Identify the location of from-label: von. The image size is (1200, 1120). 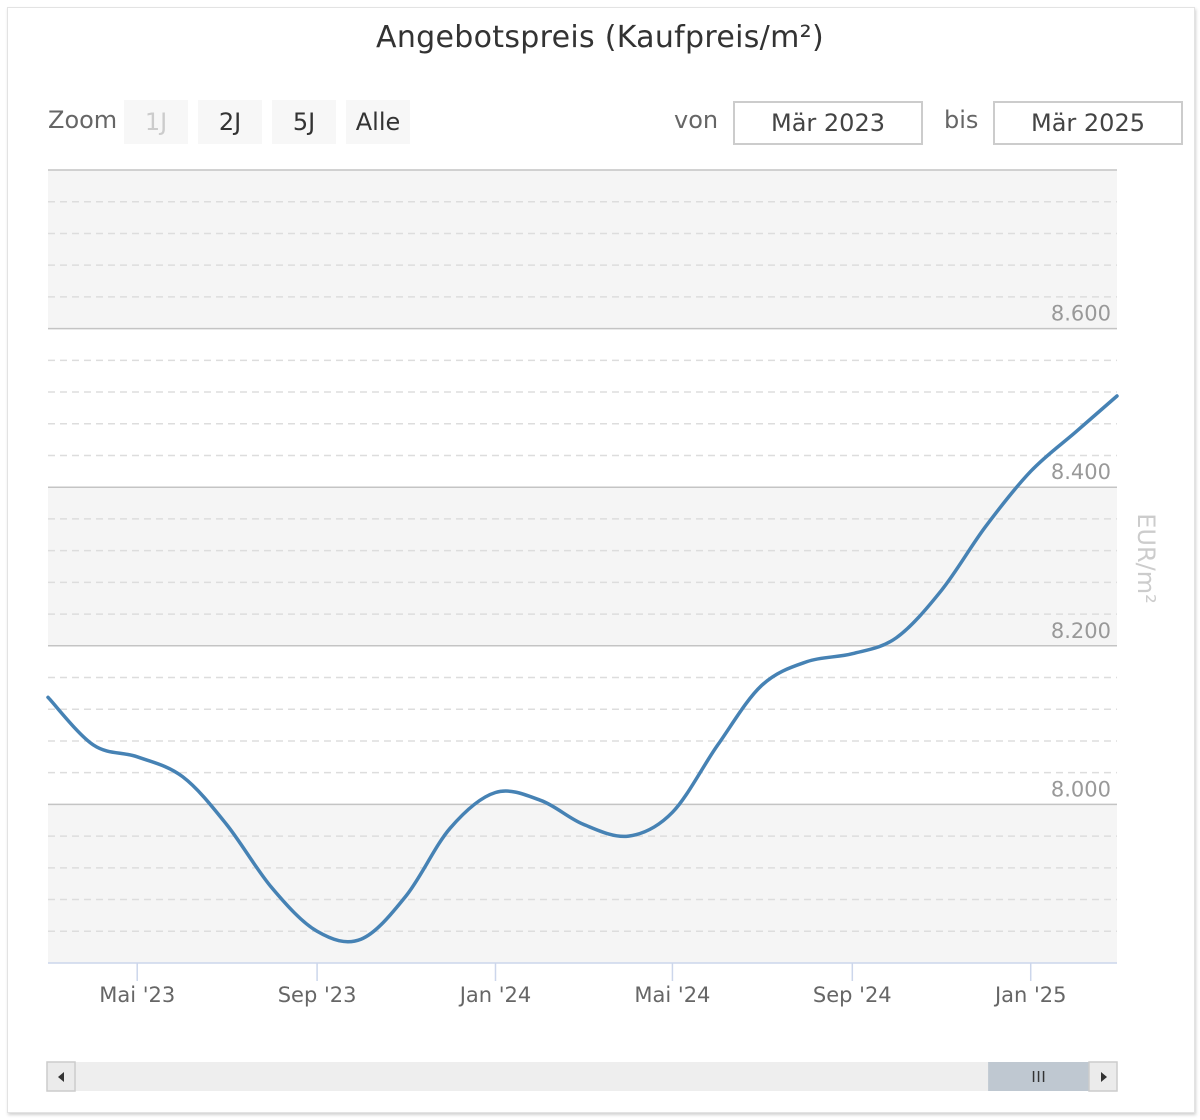
(696, 120).